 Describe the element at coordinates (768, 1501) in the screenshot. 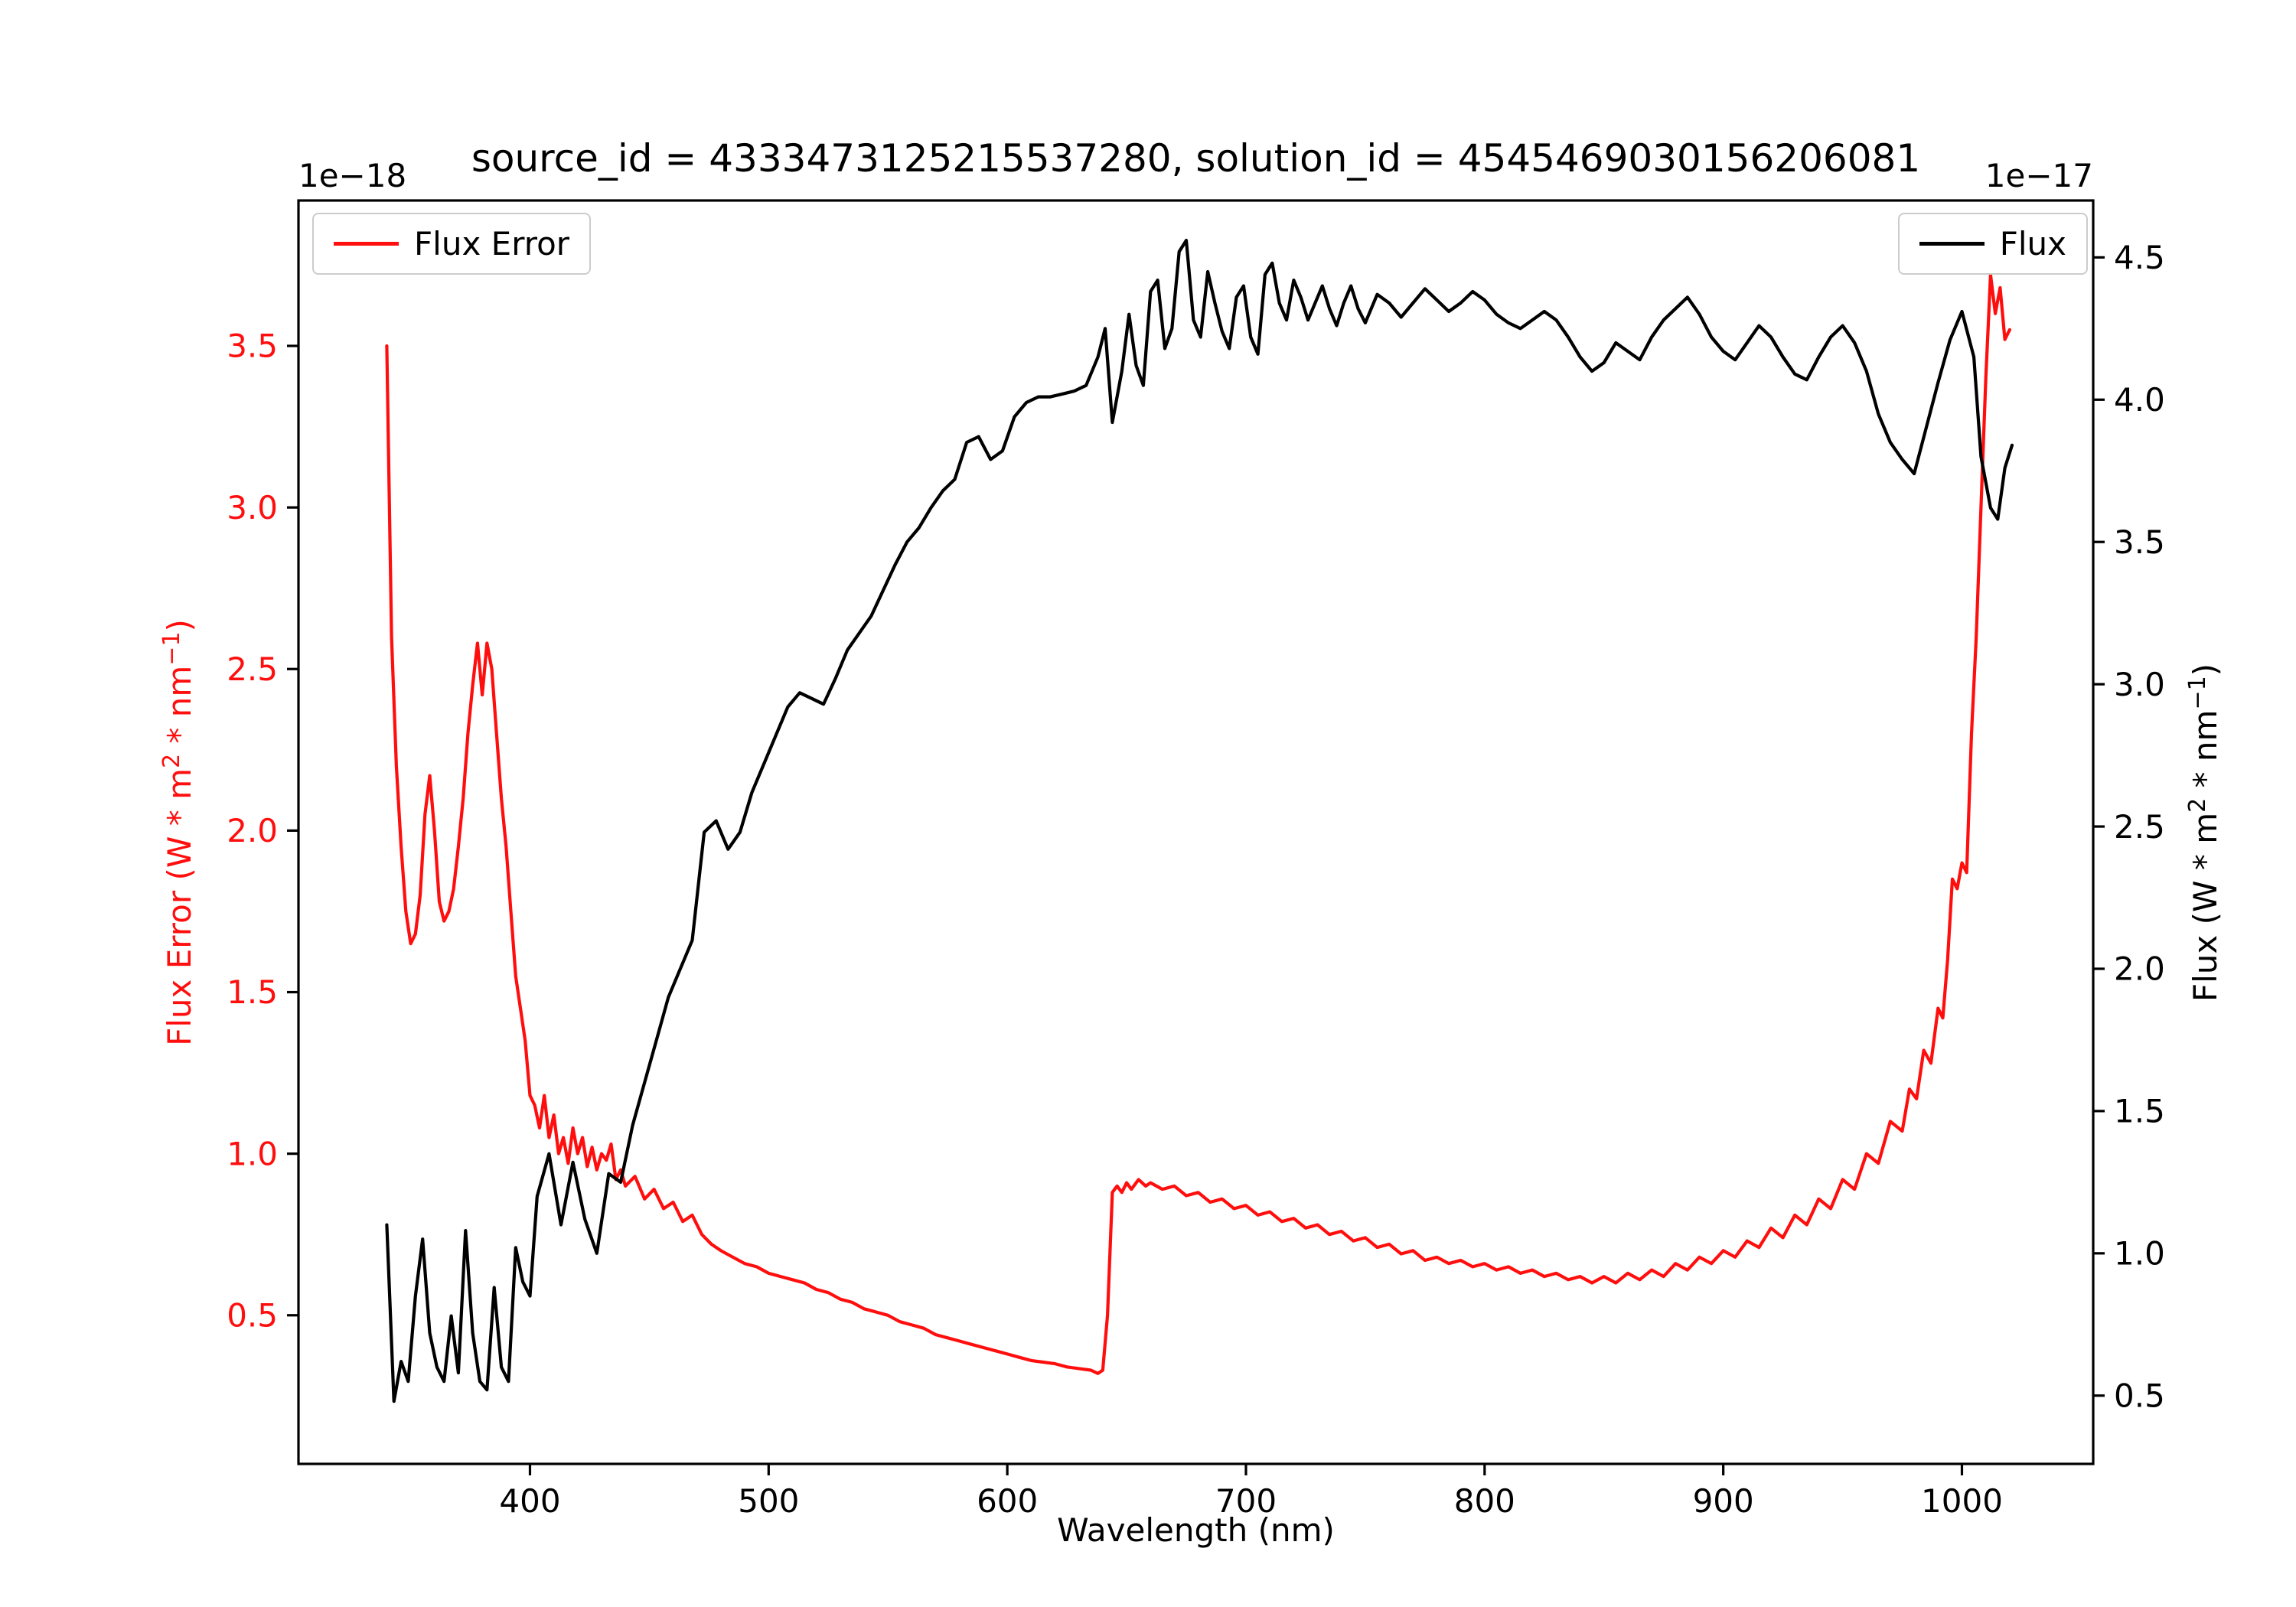

I see `x-tick-label: 500` at that location.